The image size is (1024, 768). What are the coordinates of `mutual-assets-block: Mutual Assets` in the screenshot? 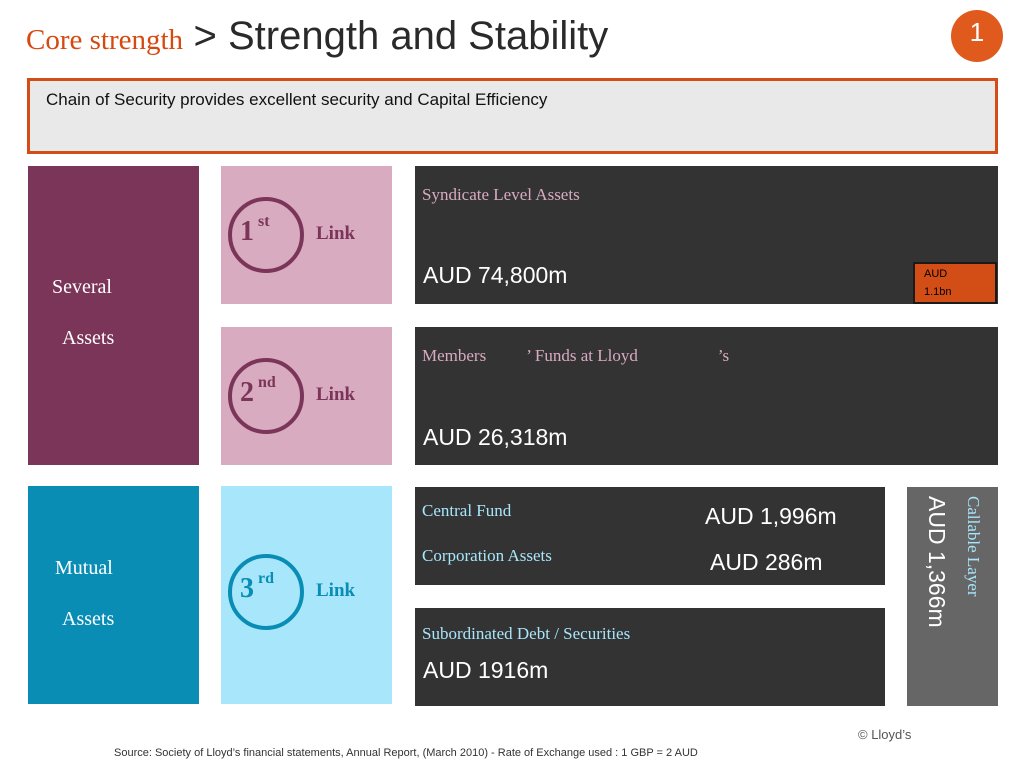 It's located at (113, 595).